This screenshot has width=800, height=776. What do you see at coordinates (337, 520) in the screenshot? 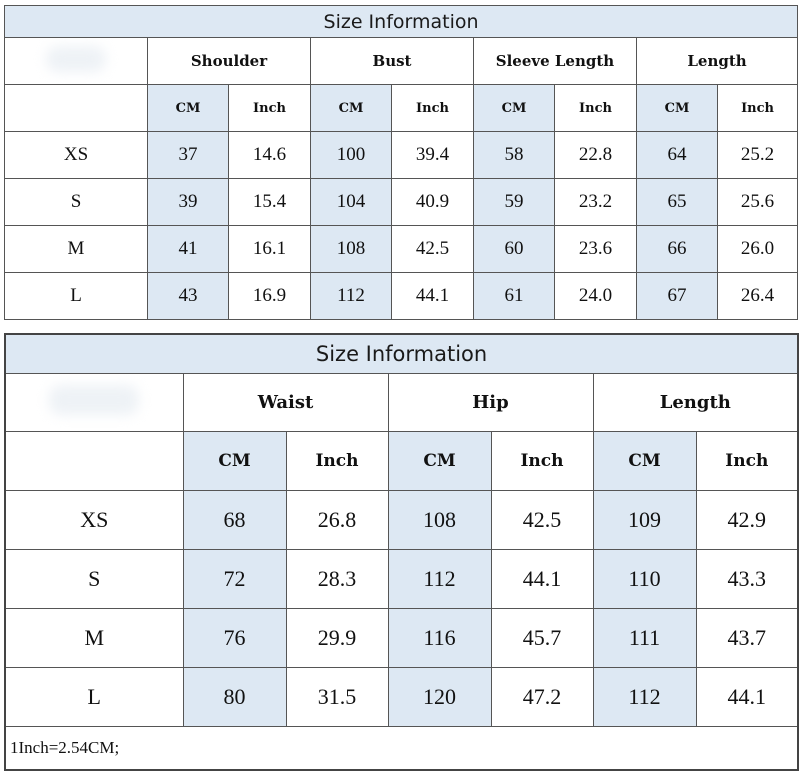
I see `value-cell: 26.8` at bounding box center [337, 520].